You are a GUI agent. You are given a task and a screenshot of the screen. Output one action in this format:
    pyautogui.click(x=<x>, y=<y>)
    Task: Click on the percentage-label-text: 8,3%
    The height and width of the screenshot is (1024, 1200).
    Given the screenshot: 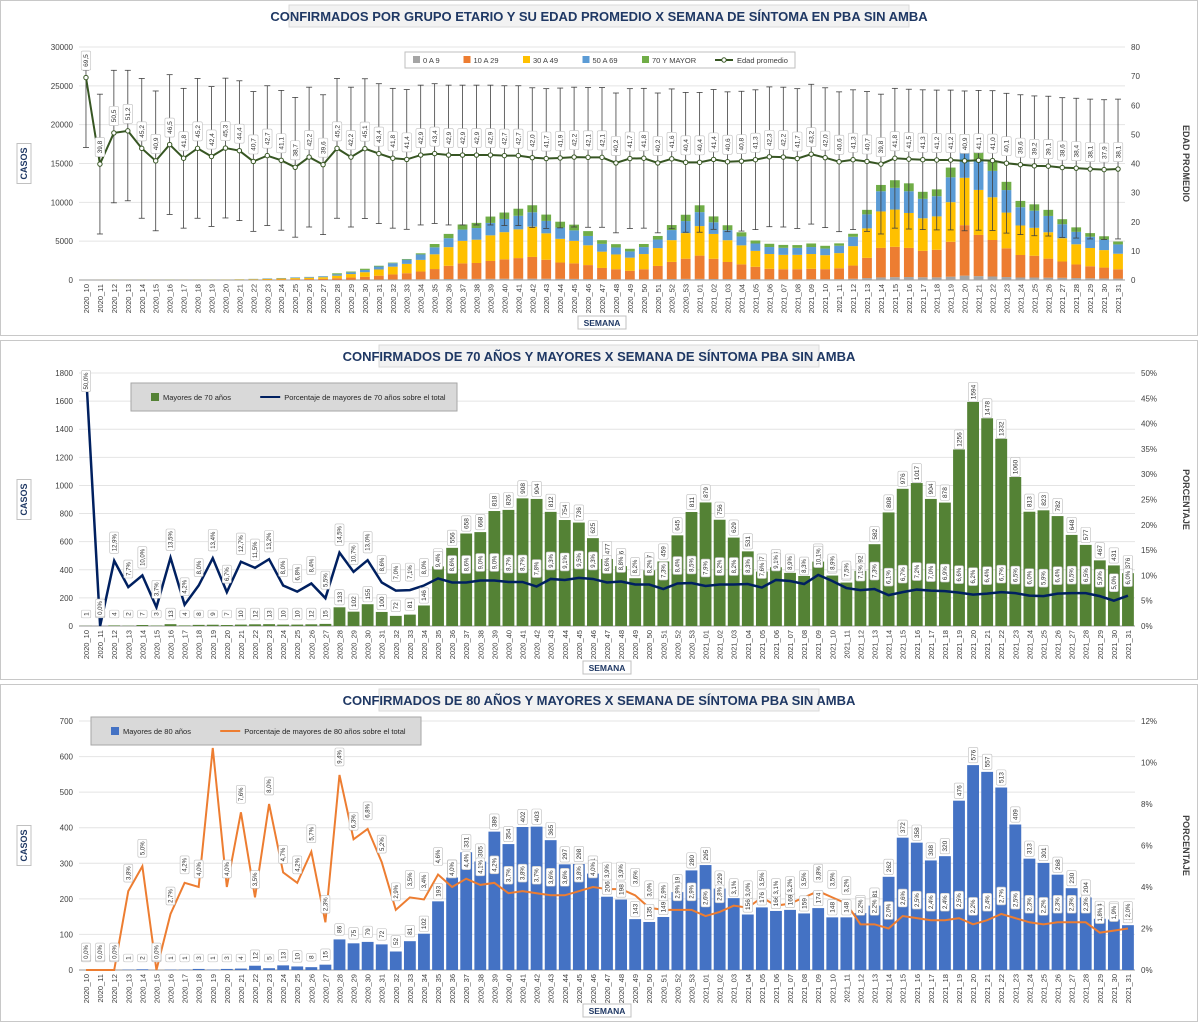 What is the action you would take?
    pyautogui.click(x=749, y=566)
    